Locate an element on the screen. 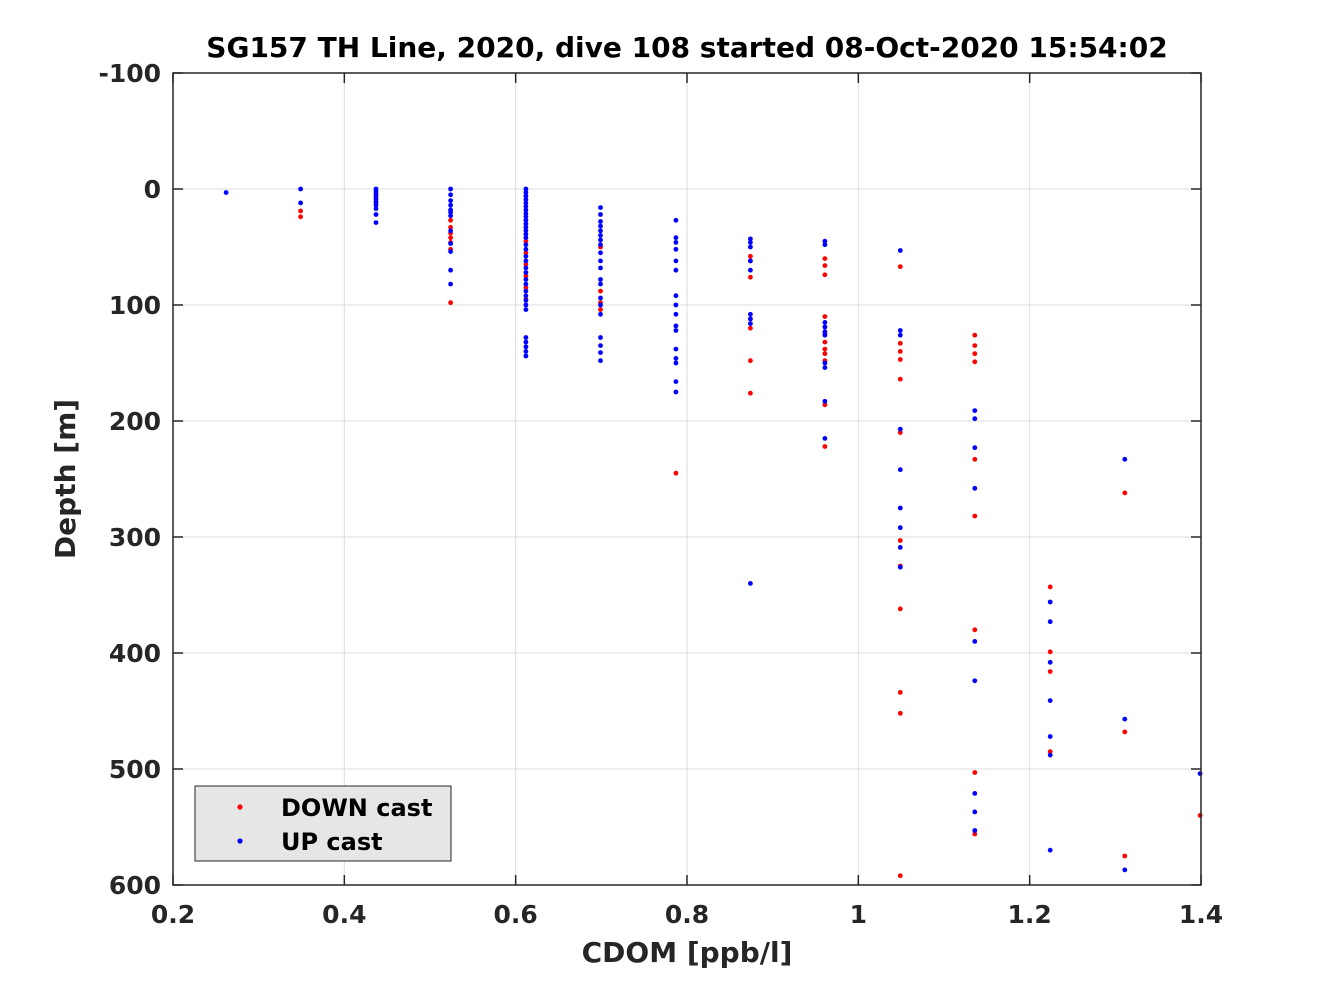 The width and height of the screenshot is (1328, 996). y-tick-label: 300 is located at coordinates (135, 537).